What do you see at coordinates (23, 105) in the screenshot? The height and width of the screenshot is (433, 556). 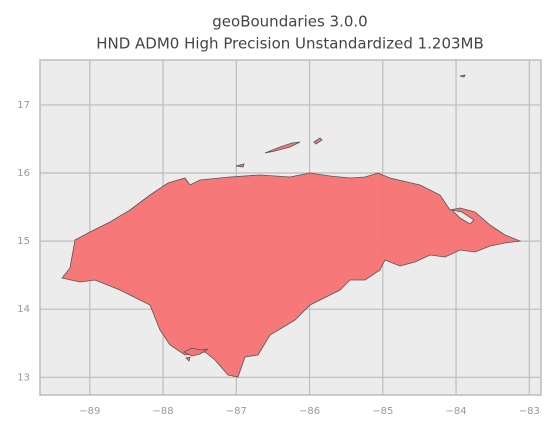 I see `y-tick-label: 17` at bounding box center [23, 105].